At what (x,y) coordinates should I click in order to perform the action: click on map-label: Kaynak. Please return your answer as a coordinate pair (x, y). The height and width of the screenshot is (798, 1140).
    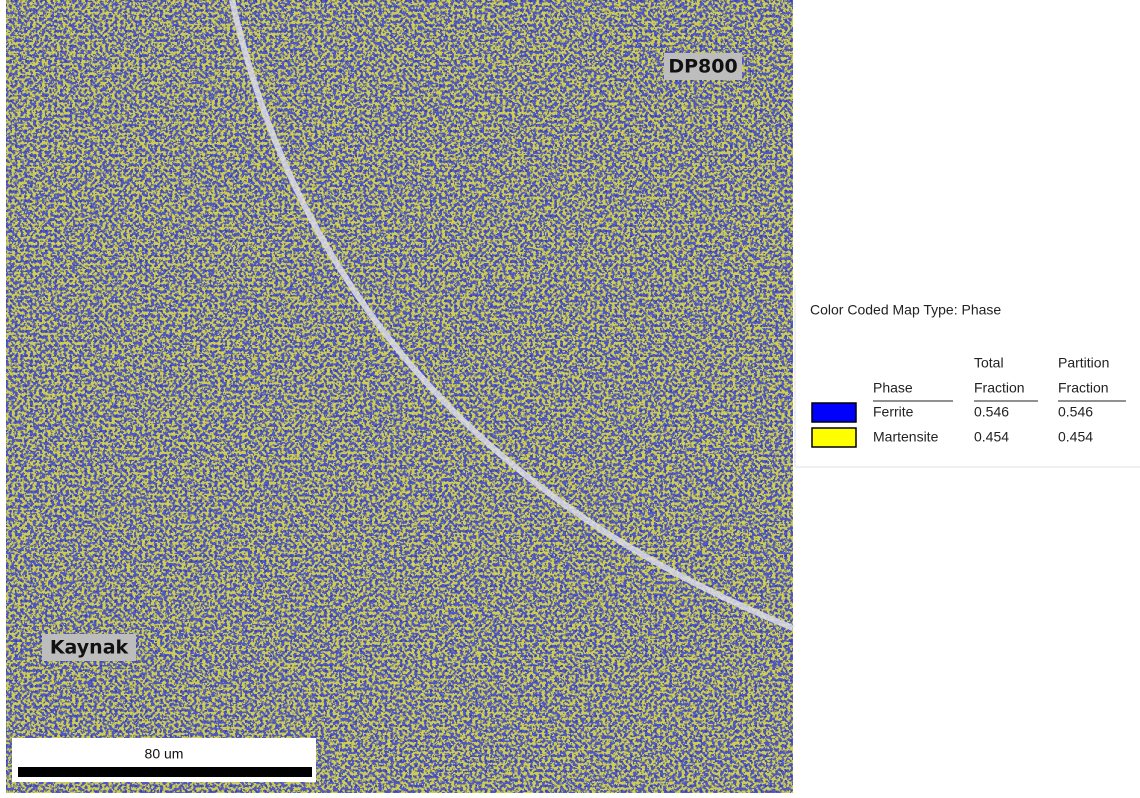
    Looking at the image, I should click on (89, 648).